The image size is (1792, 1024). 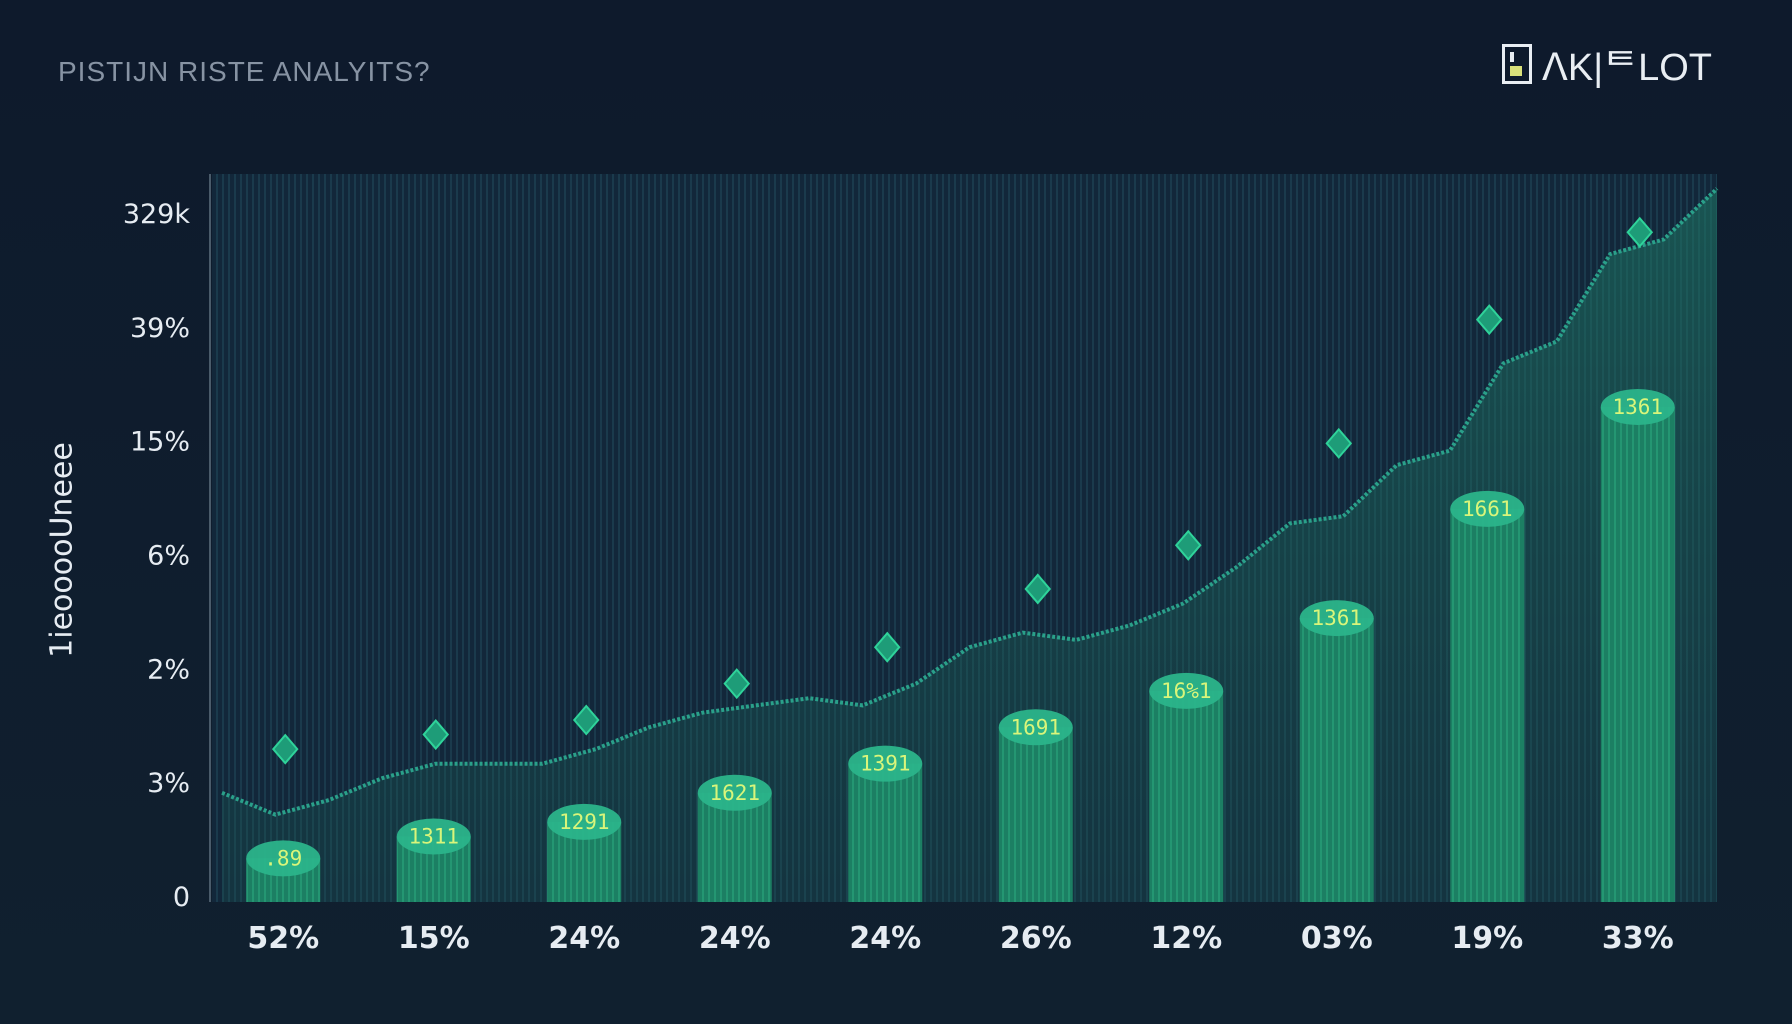 What do you see at coordinates (1186, 938) in the screenshot?
I see `x-tick-label: 12%` at bounding box center [1186, 938].